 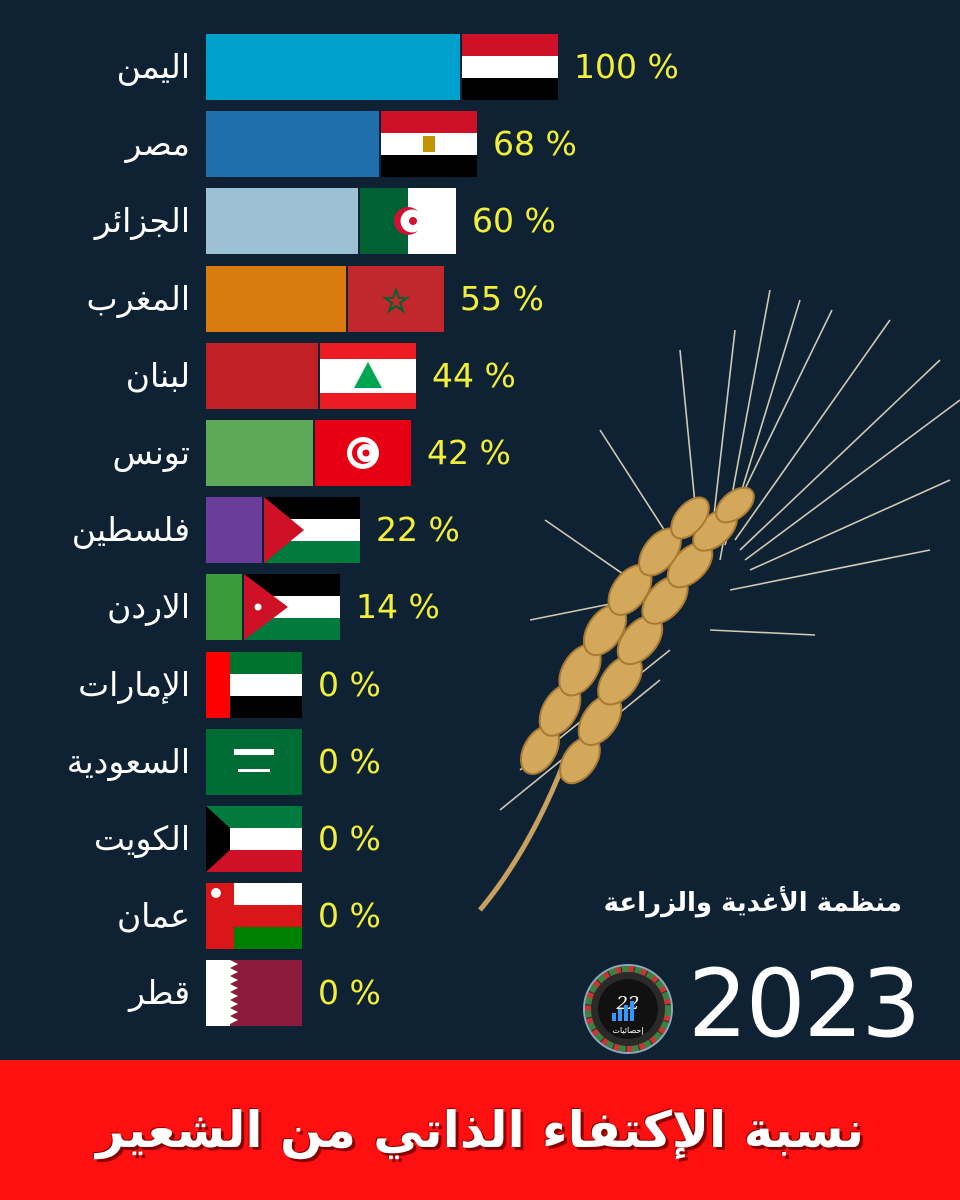 What do you see at coordinates (153, 916) in the screenshot?
I see `category-label: عمان` at bounding box center [153, 916].